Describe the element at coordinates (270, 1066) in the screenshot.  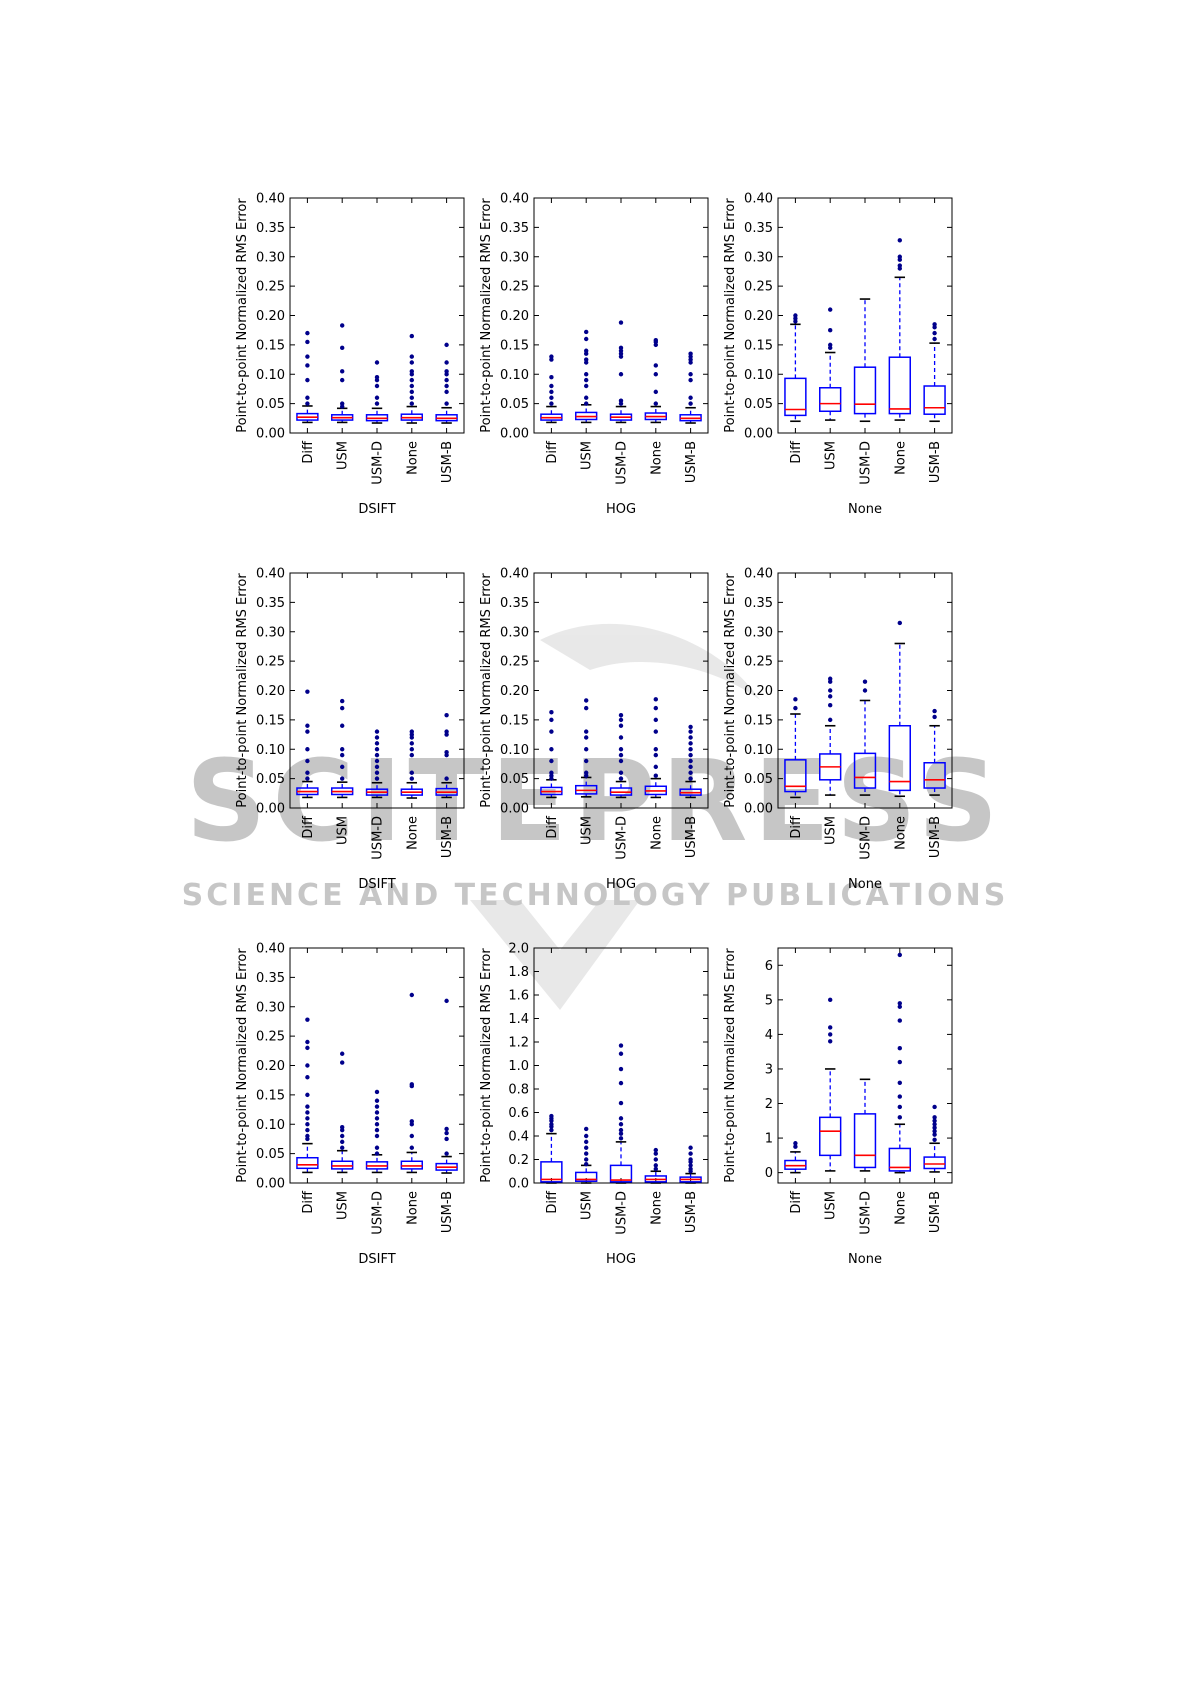
I see `y-tick-label: 0.20` at that location.